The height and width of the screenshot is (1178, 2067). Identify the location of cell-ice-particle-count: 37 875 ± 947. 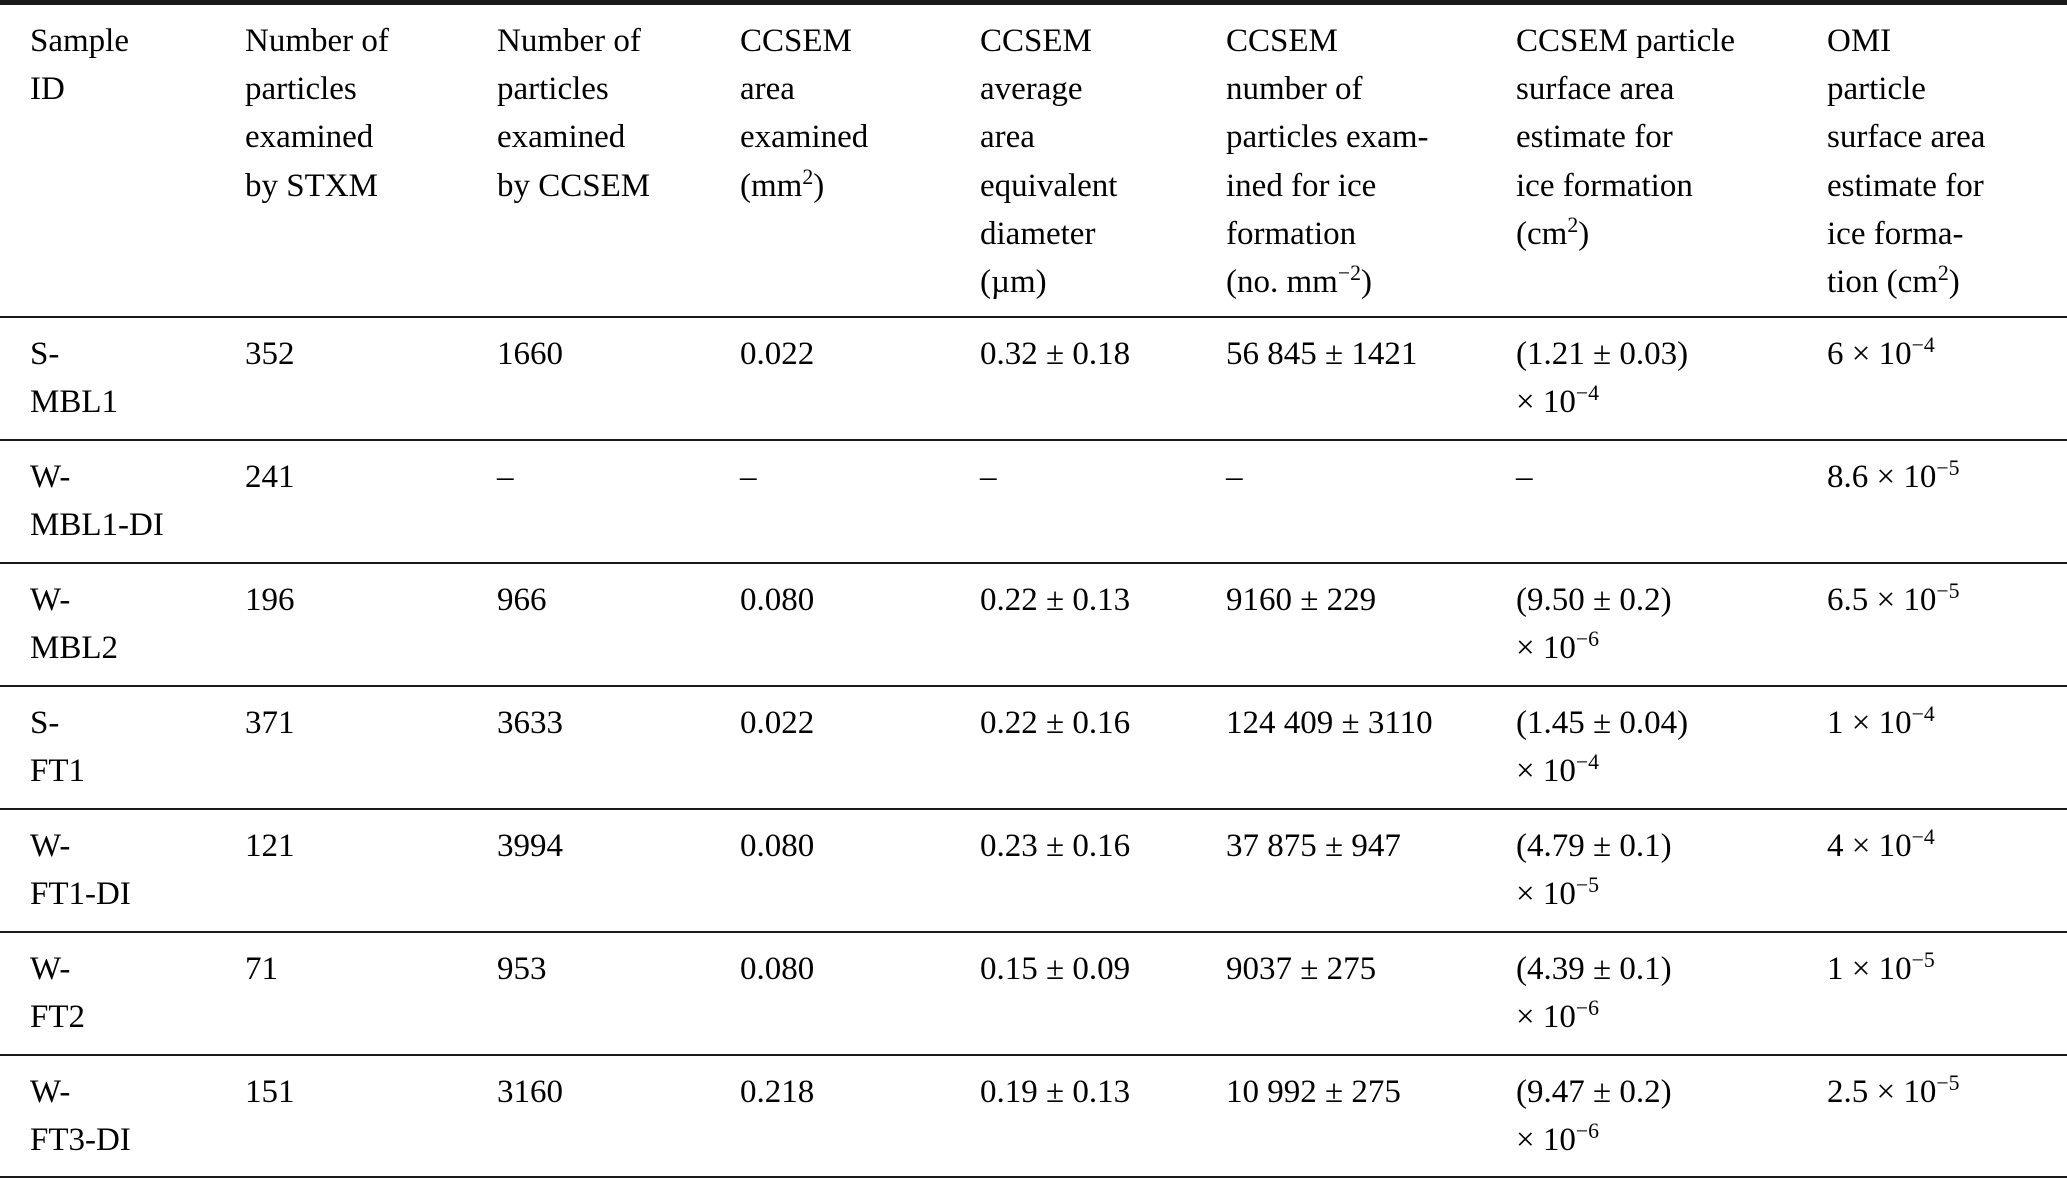
(1313, 846).